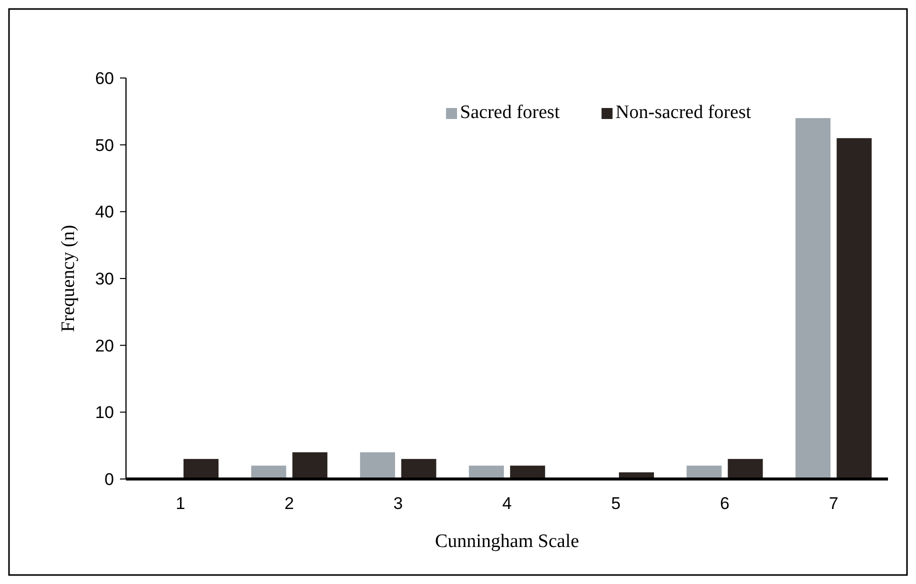  What do you see at coordinates (104, 278) in the screenshot?
I see `y-tick-label: 30` at bounding box center [104, 278].